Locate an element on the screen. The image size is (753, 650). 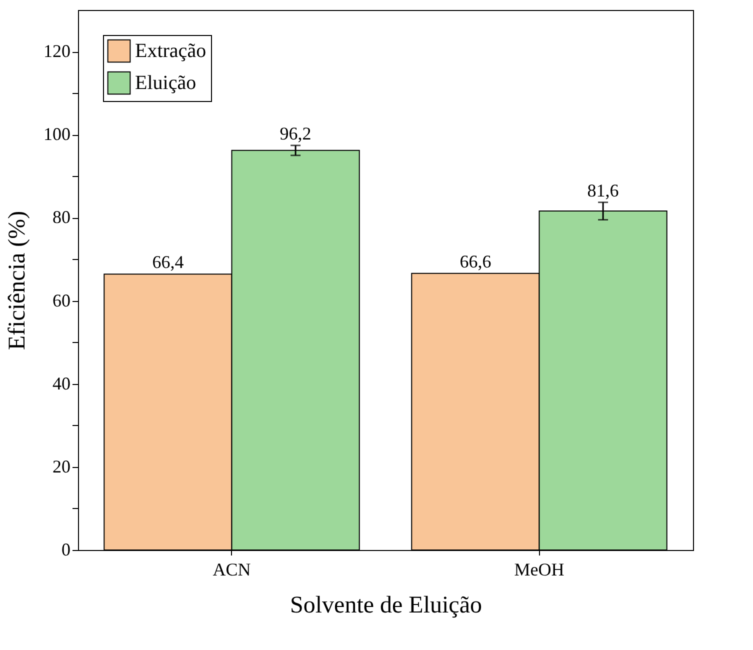
y-axis-title: Eficiência (%) is located at coordinates (17, 280).